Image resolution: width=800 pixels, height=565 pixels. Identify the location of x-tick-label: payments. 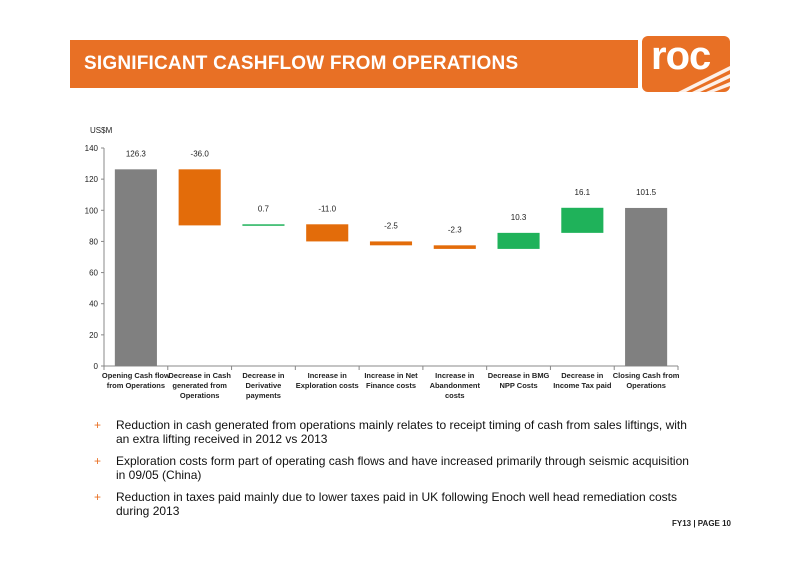
(263, 395).